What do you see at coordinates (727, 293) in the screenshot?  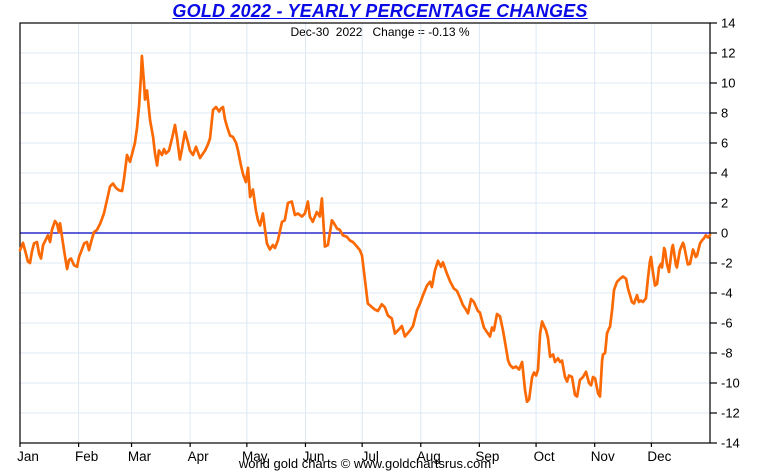 I see `svg-text: -4` at bounding box center [727, 293].